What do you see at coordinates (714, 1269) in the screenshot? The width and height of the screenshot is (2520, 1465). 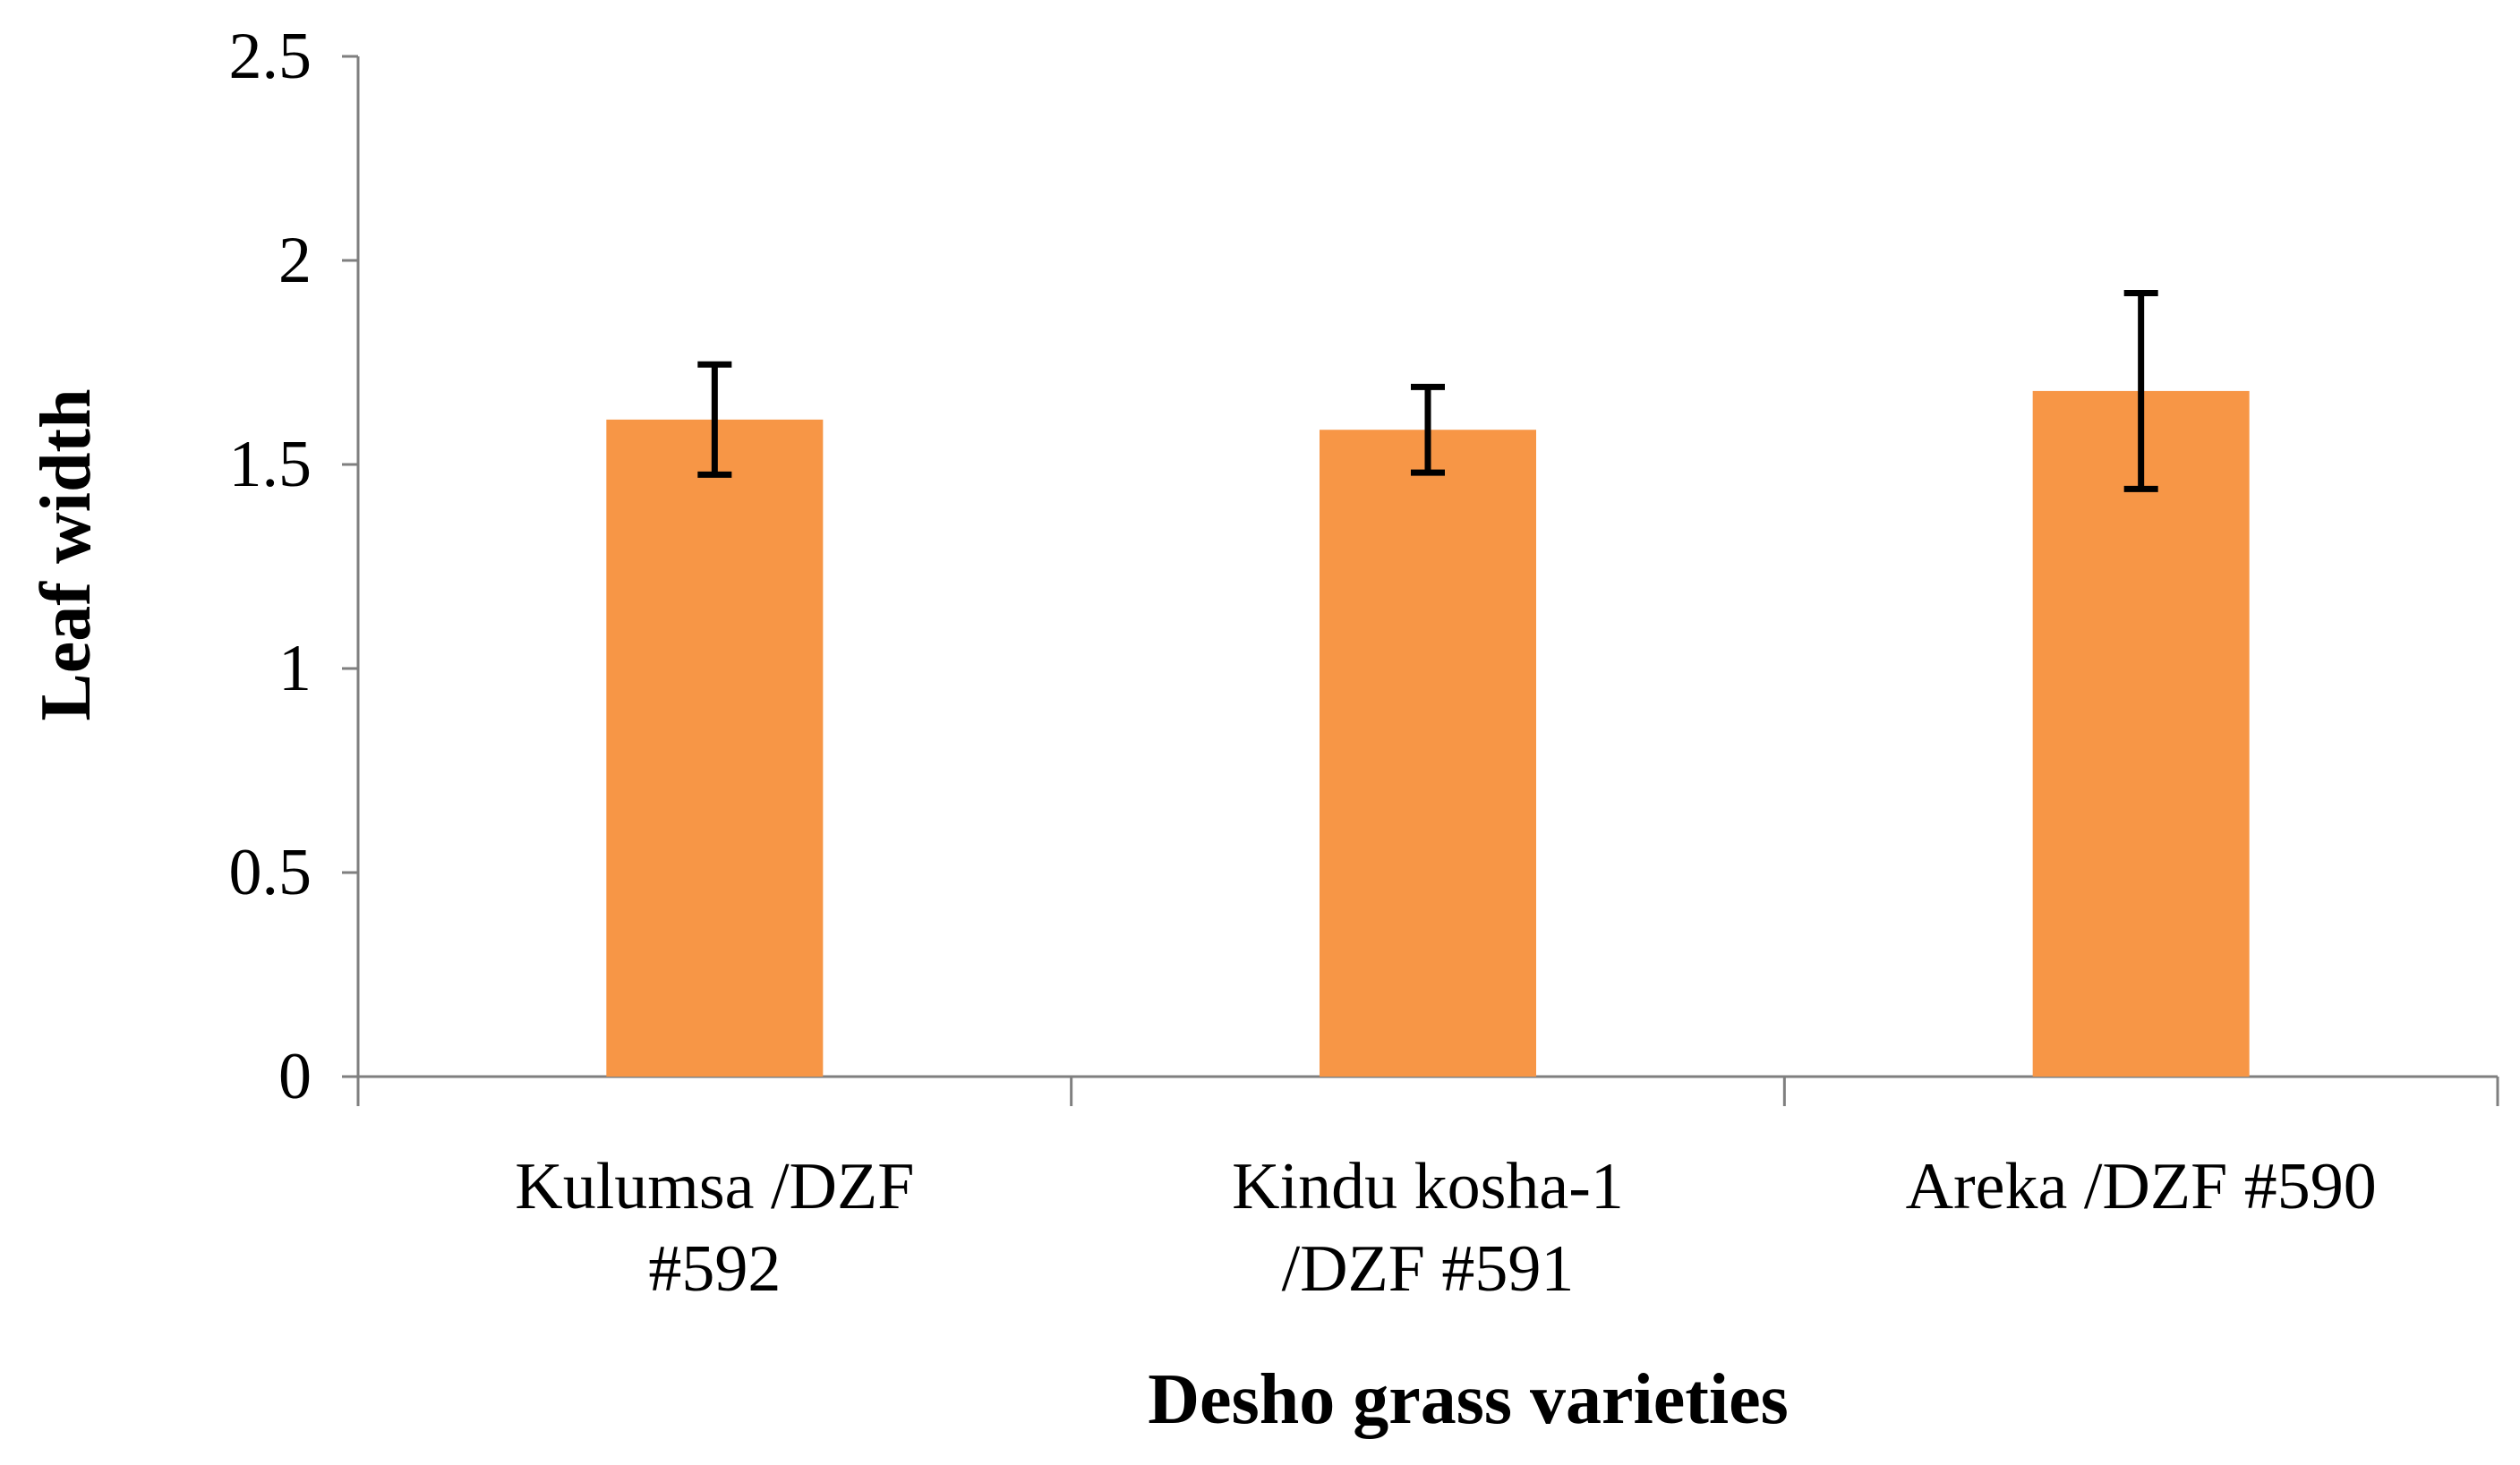 I see `x-tick-label-line: #592` at bounding box center [714, 1269].